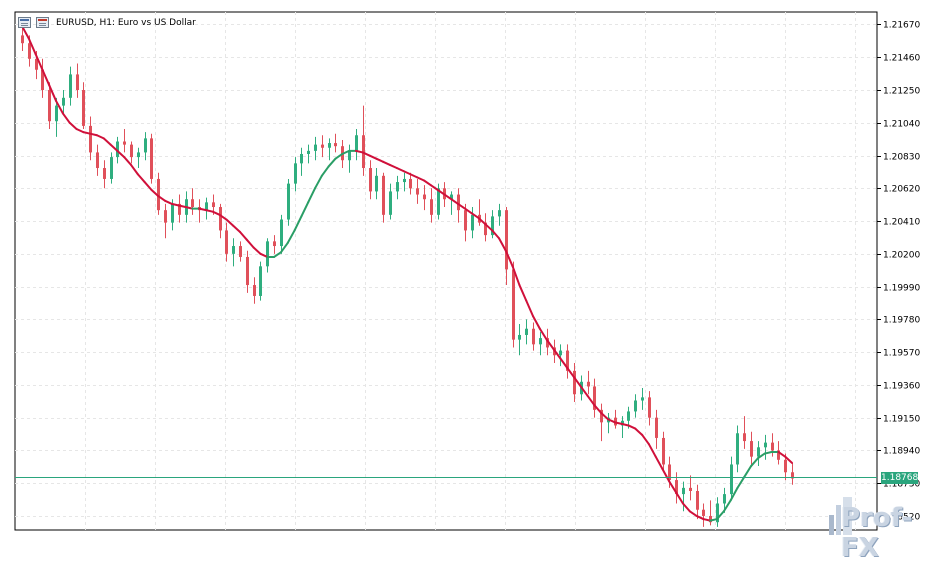 This screenshot has height=563, width=944. I want to click on trade-panel-icon, so click(42, 22).